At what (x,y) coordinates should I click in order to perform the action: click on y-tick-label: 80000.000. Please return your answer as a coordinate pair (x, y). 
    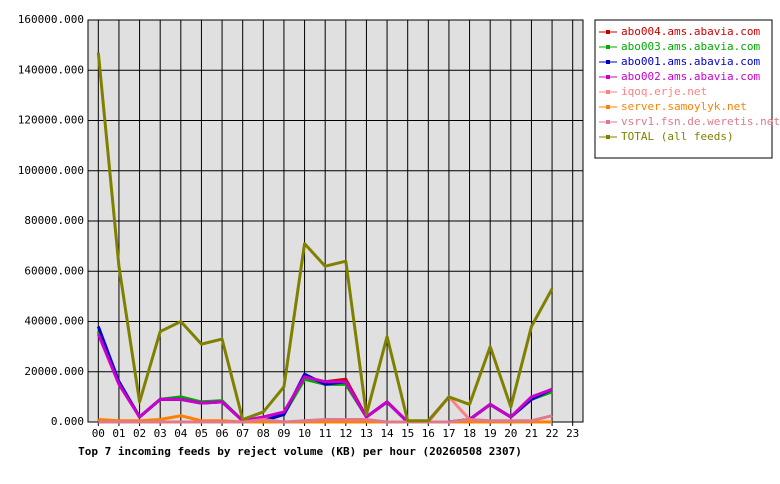
    Looking at the image, I should click on (54, 220).